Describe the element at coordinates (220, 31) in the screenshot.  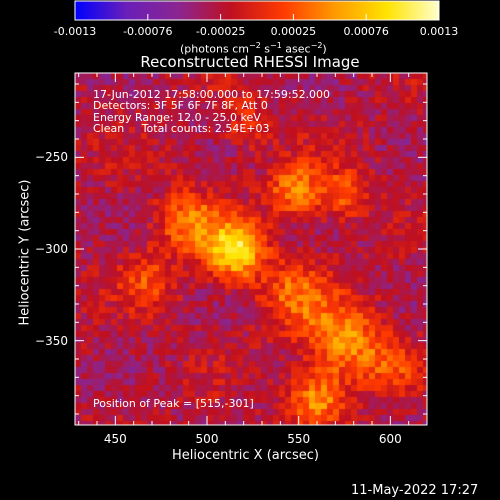
I see `colorbar-tick-label: -0.00025` at that location.